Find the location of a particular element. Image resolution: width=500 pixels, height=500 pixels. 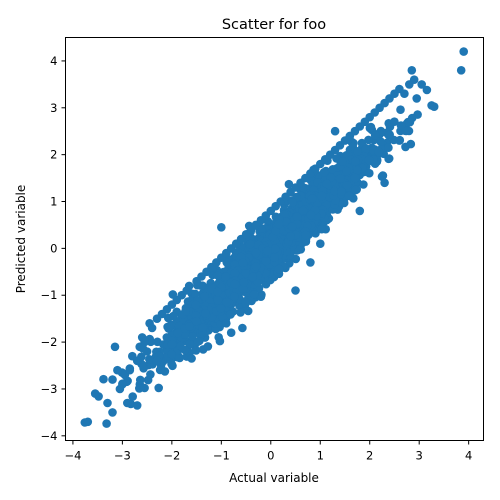

y-ticks: −4 −3 −2 −1 0 1 2 3 4 is located at coordinates (53, 248).